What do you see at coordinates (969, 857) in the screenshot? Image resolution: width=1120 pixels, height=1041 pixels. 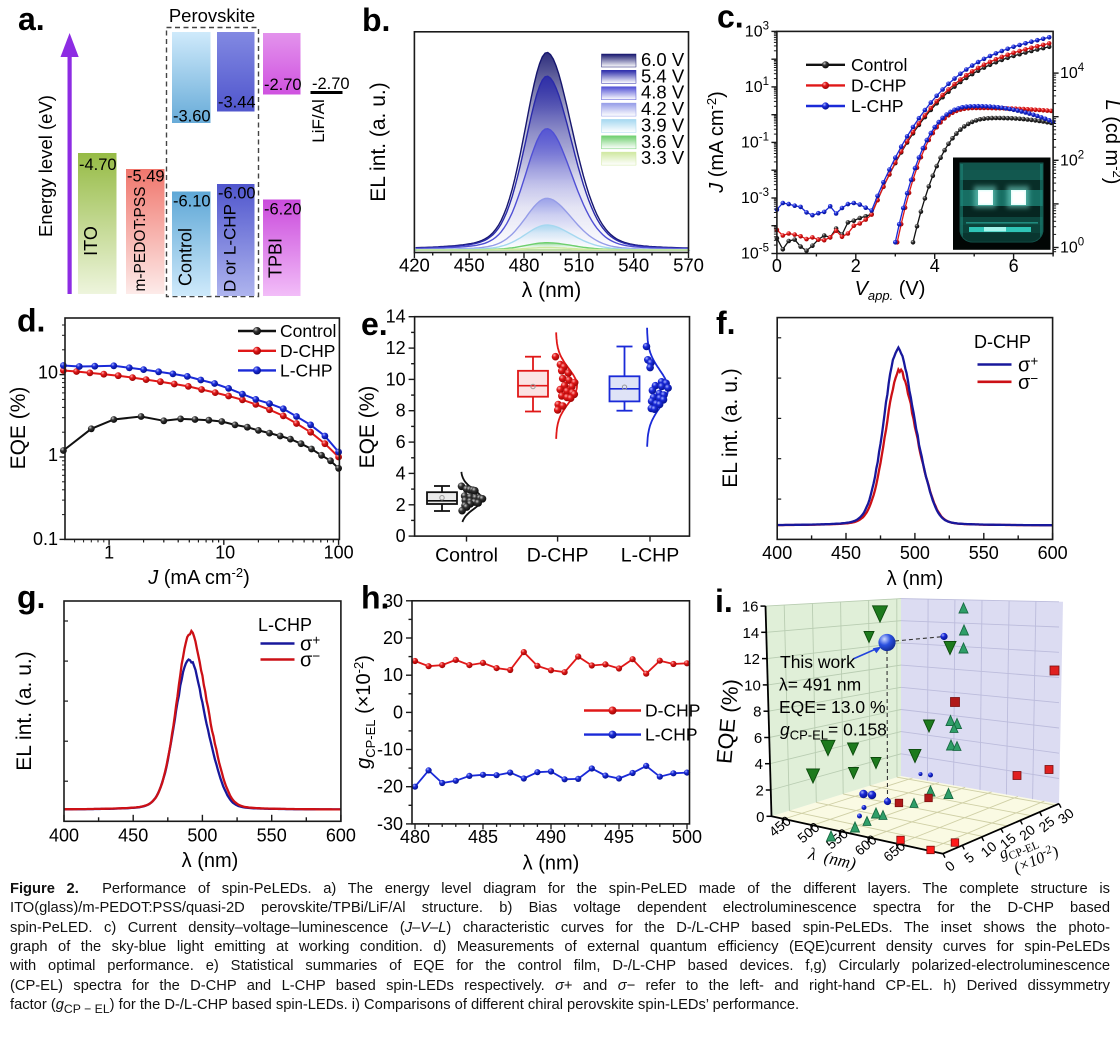 I see `svg-text: 5` at bounding box center [969, 857].